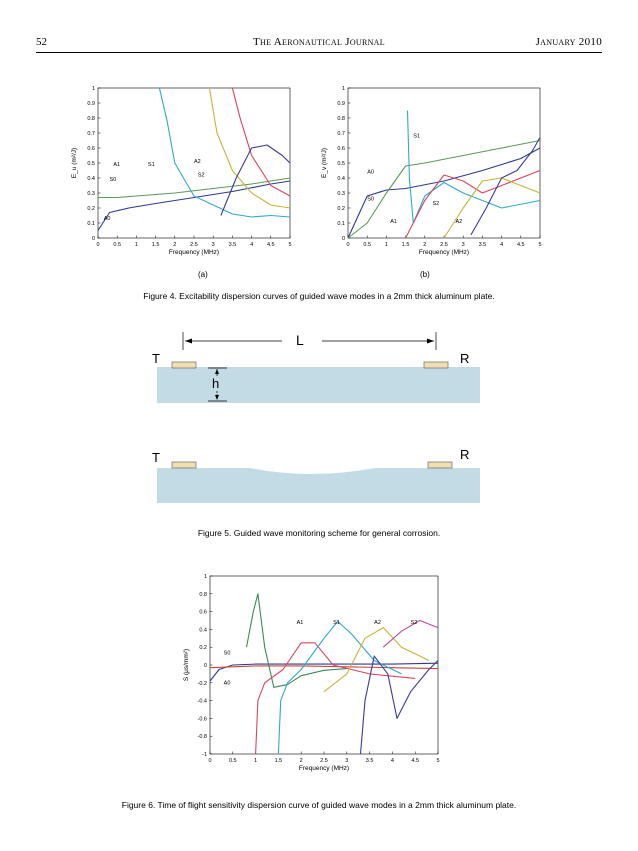 The width and height of the screenshot is (638, 851). Describe the element at coordinates (437, 761) in the screenshot. I see `x-tick-label: 5` at that location.